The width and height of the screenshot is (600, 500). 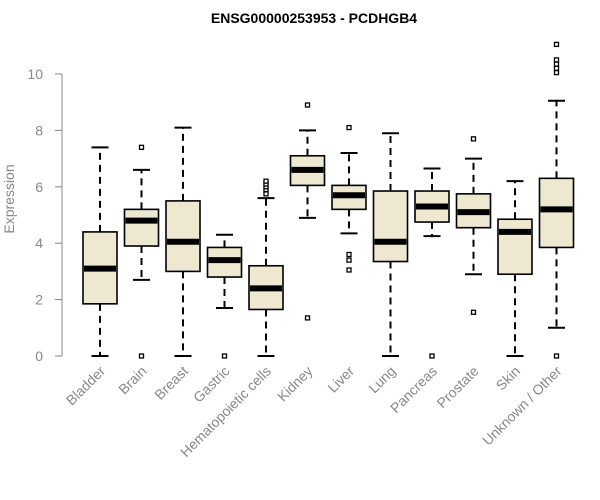 I want to click on box-prostate, so click(x=473, y=225).